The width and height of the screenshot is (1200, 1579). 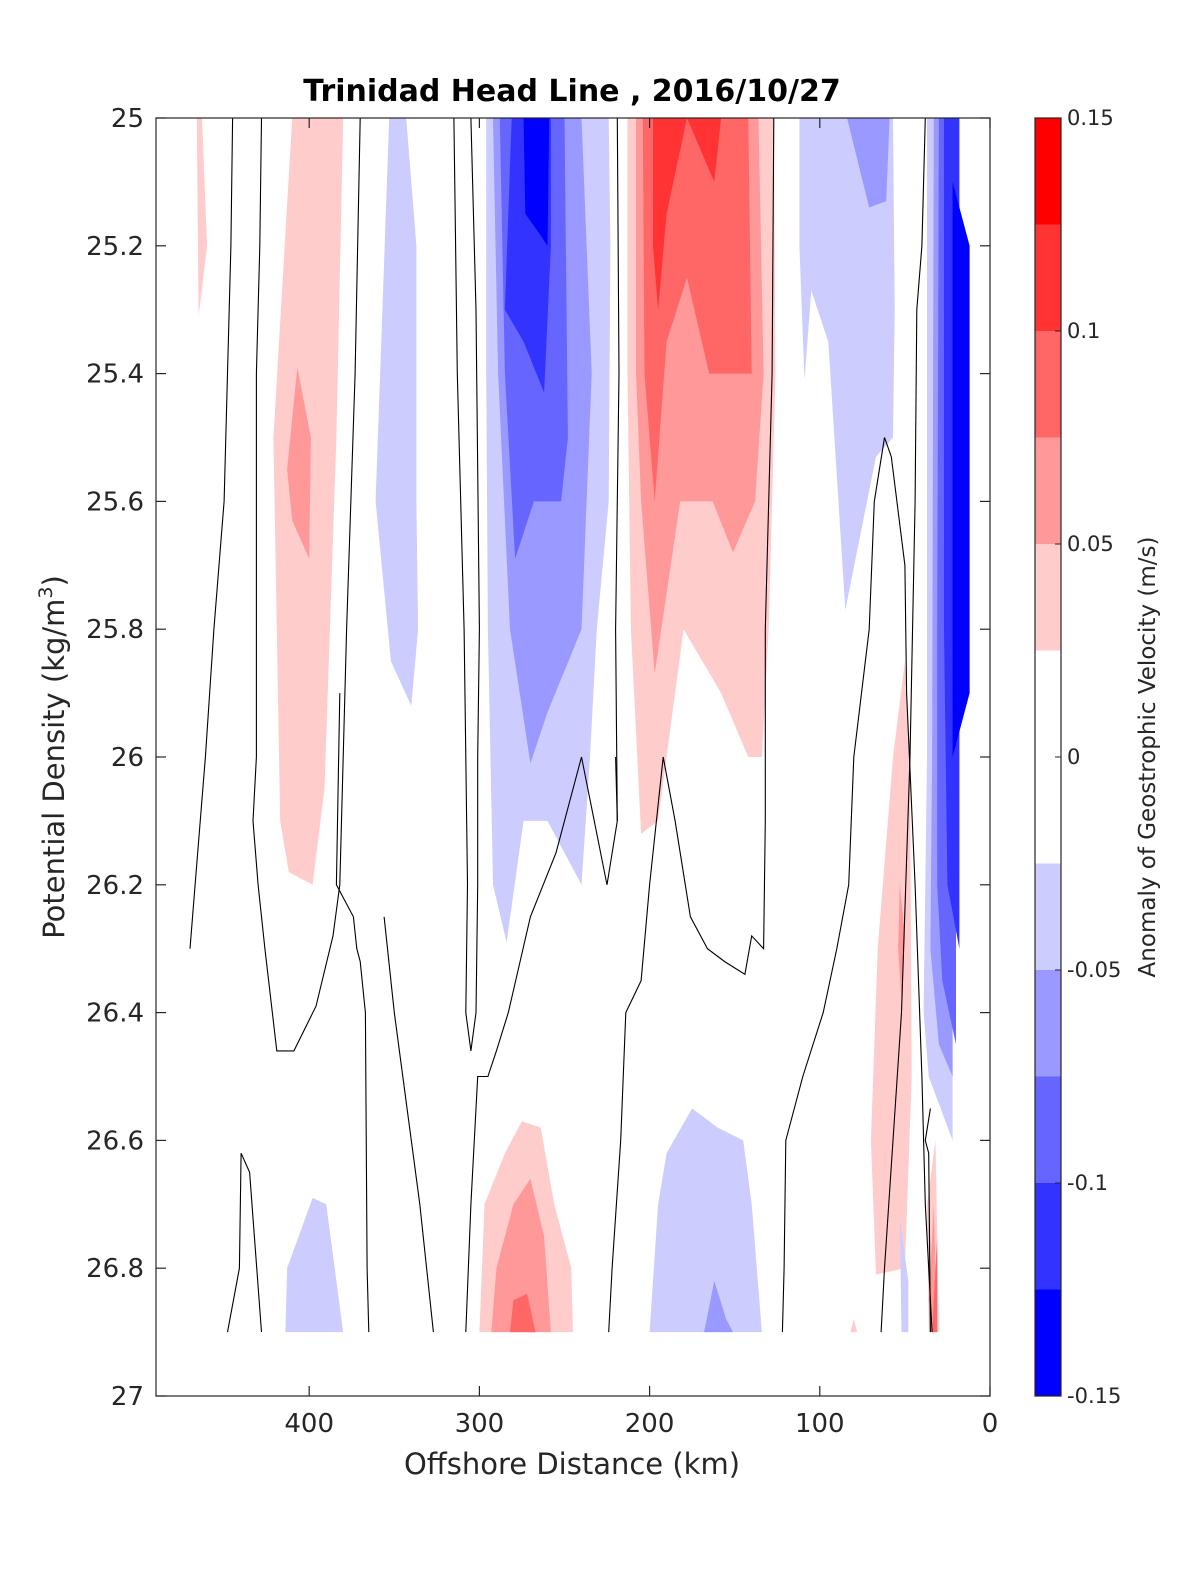 What do you see at coordinates (1090, 118) in the screenshot?
I see `colorbar-tick-label: 0.15` at bounding box center [1090, 118].